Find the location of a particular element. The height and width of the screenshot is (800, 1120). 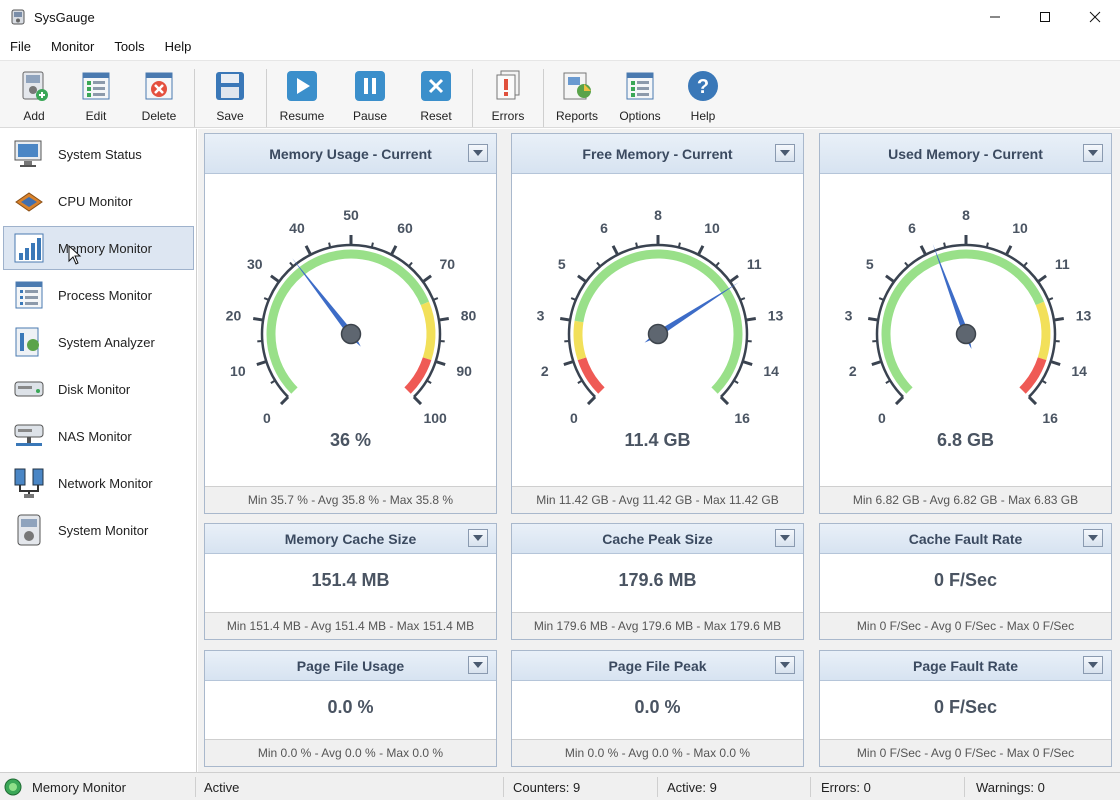

help-label: Help is located at coordinates (703, 116).